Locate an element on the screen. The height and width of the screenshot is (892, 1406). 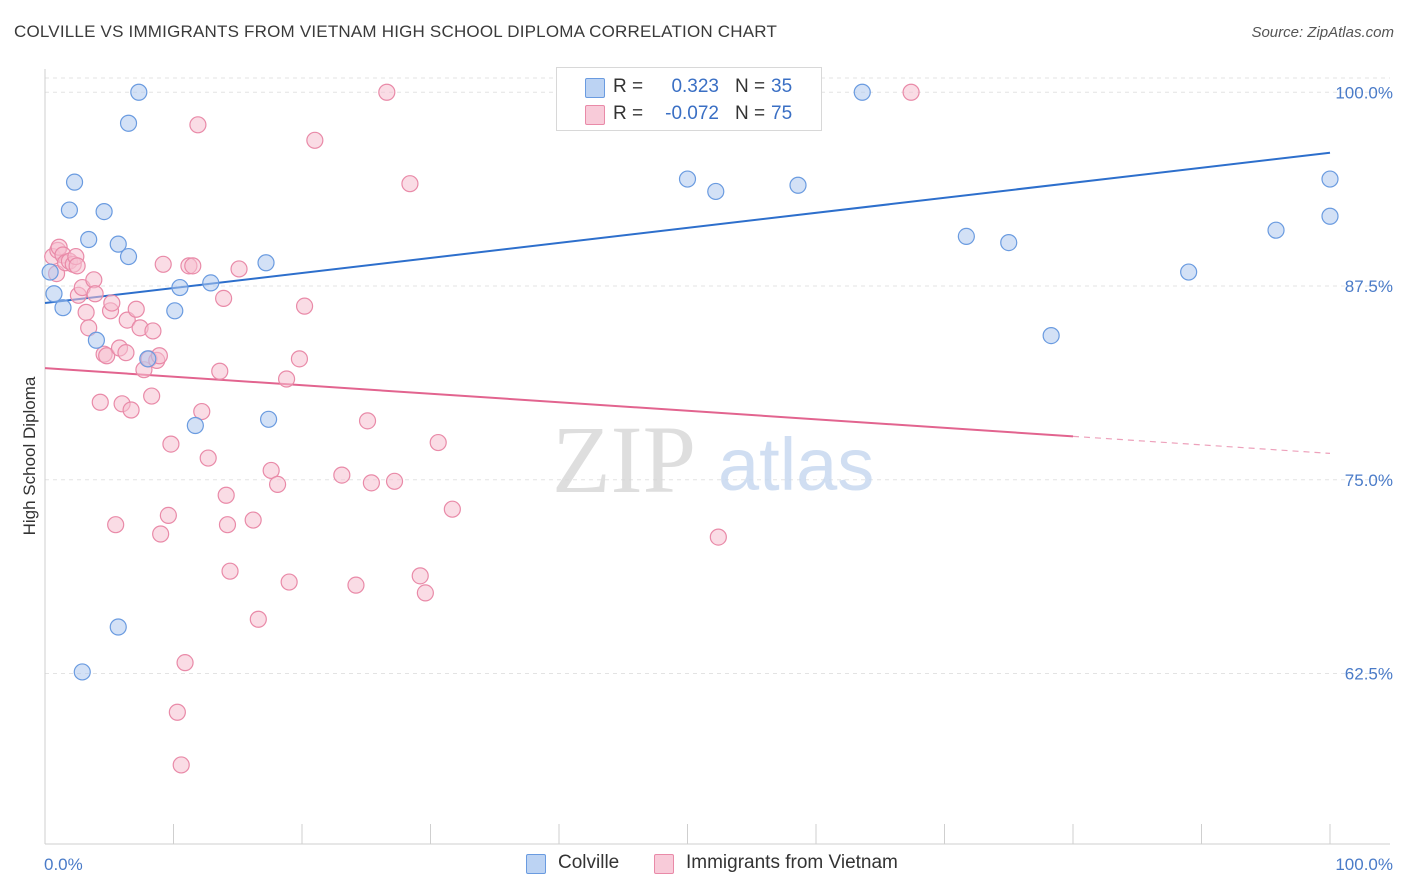
legend-r-value: -0.072 is located at coordinates (692, 113).